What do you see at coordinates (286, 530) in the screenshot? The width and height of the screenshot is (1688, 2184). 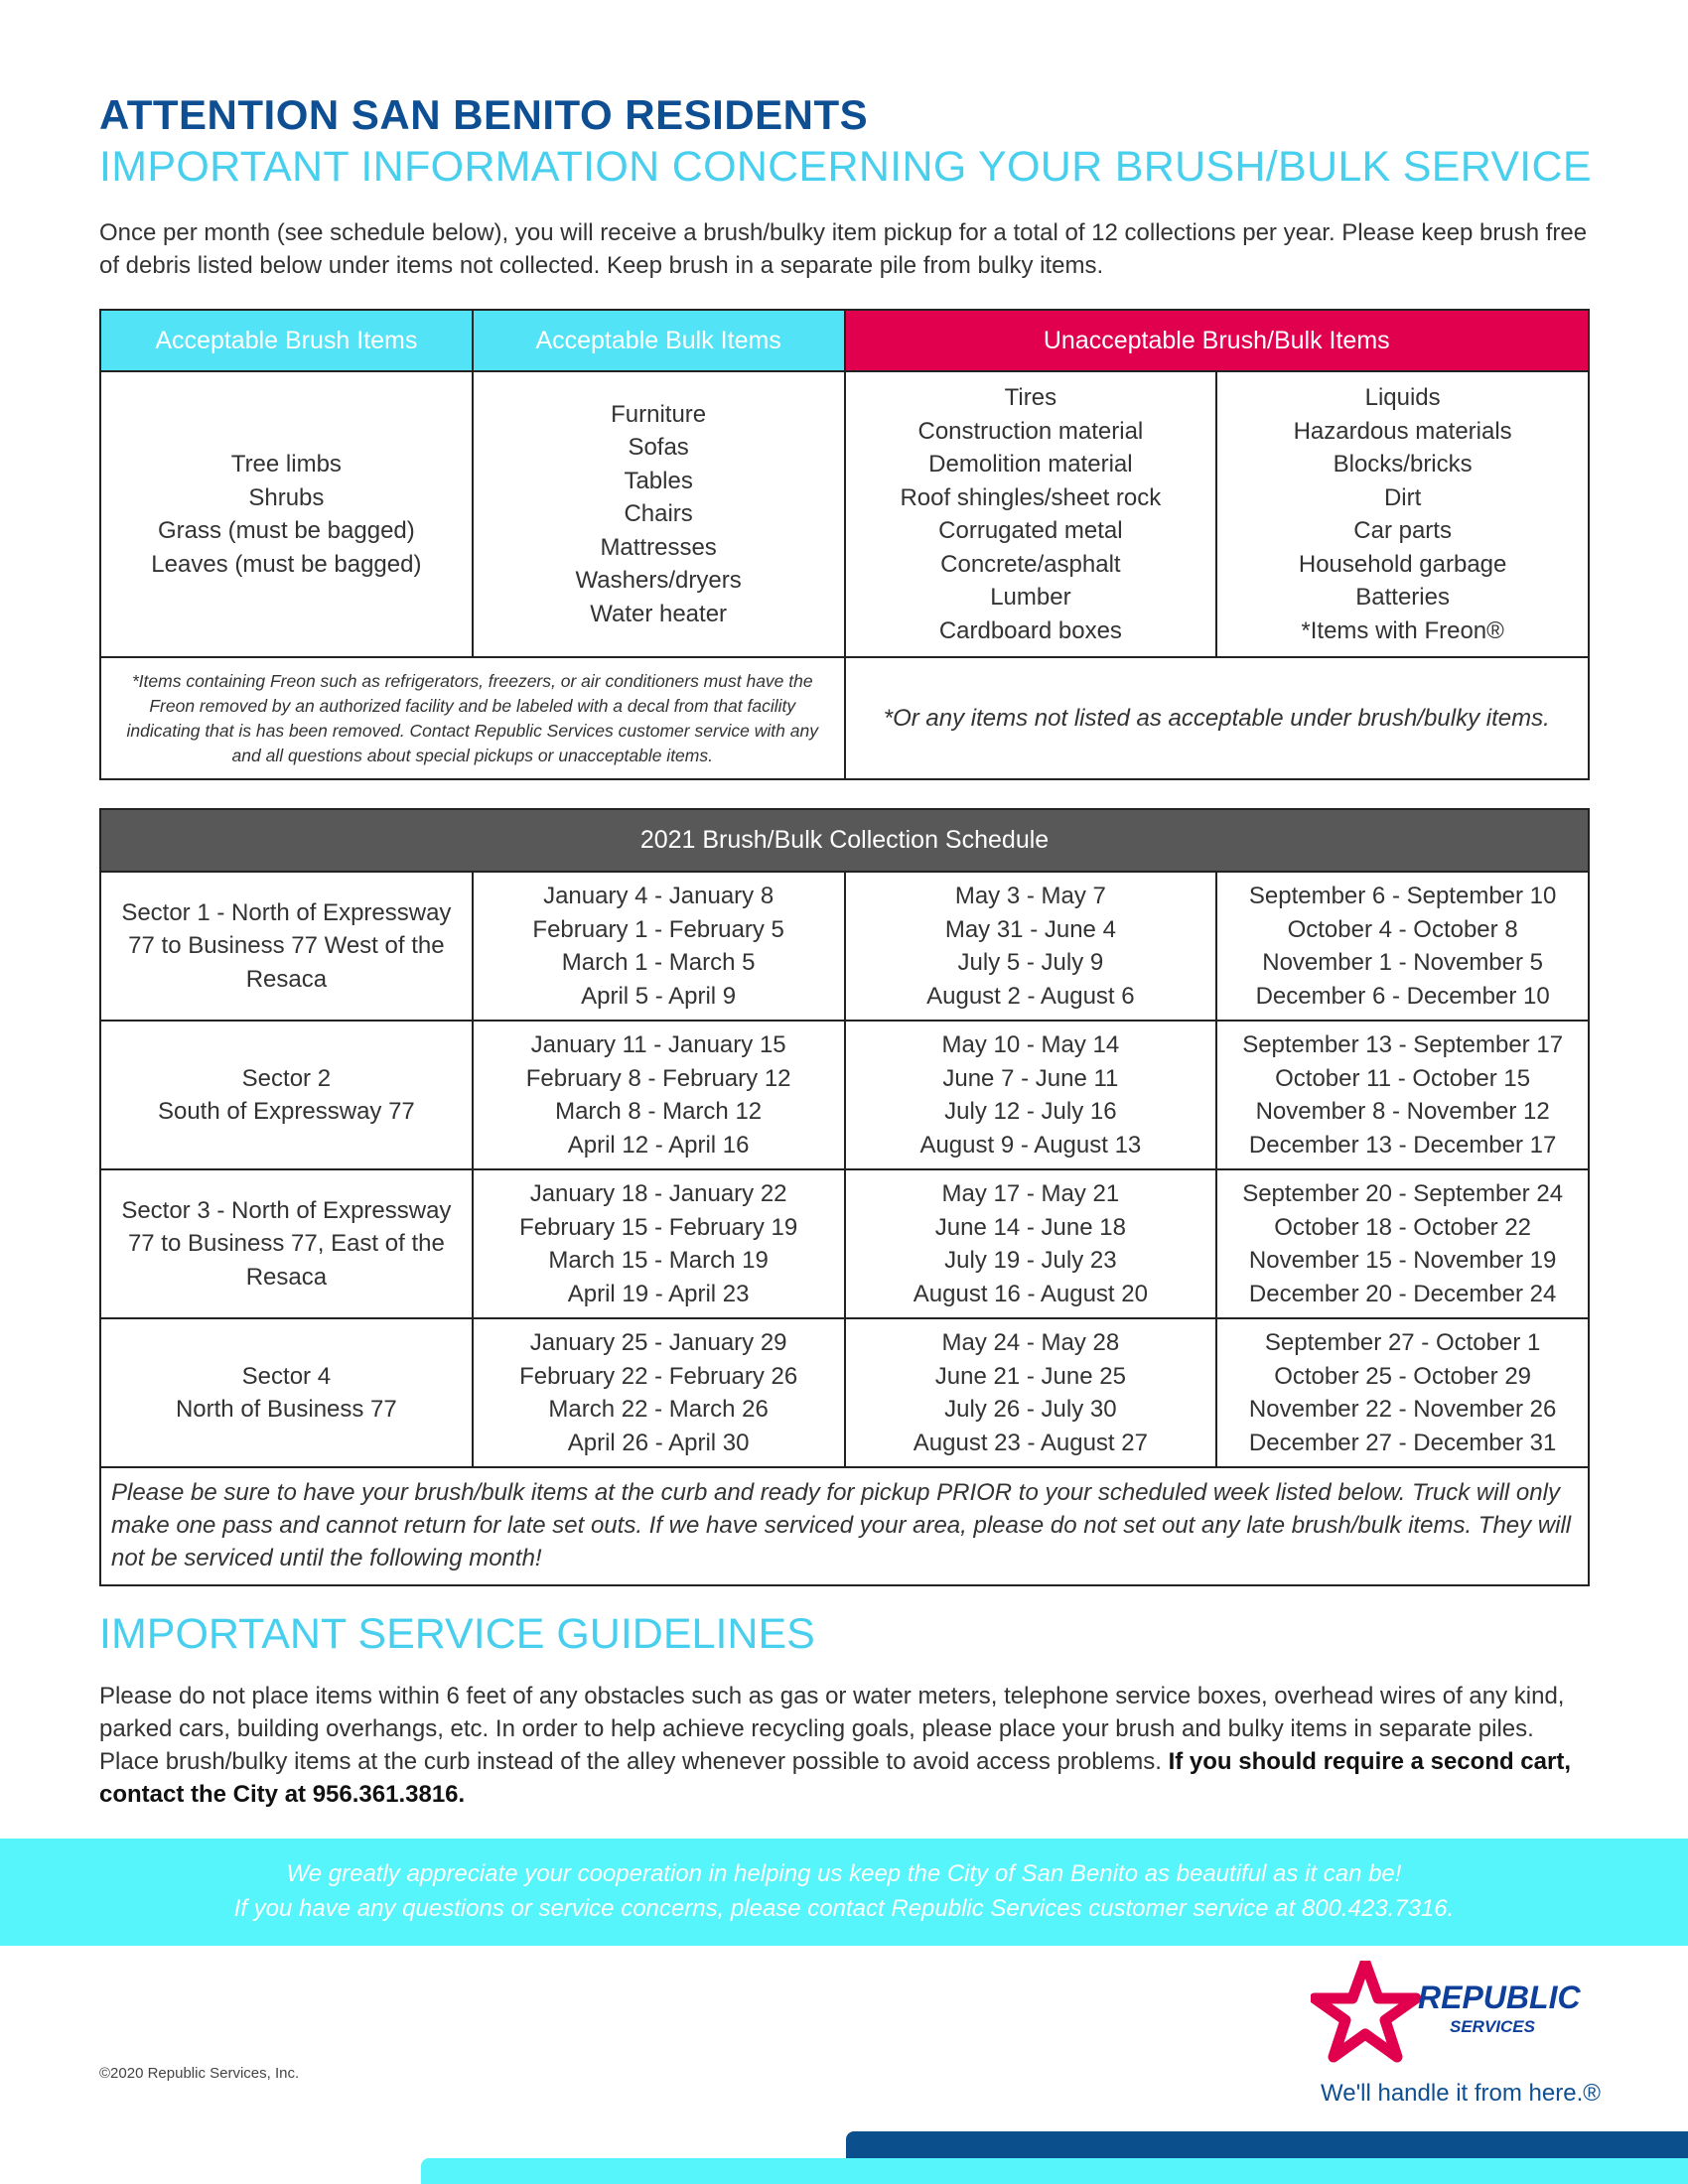 I see `list-line: Grass (must be bagged)` at bounding box center [286, 530].